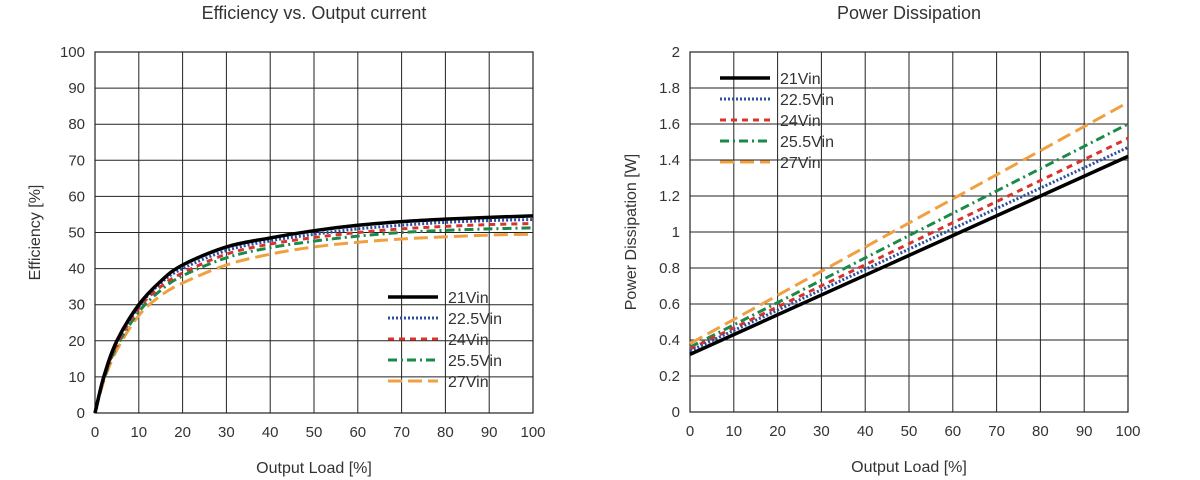 Image resolution: width=1200 pixels, height=480 pixels. I want to click on y-tick-label: 1.4, so click(669, 160).